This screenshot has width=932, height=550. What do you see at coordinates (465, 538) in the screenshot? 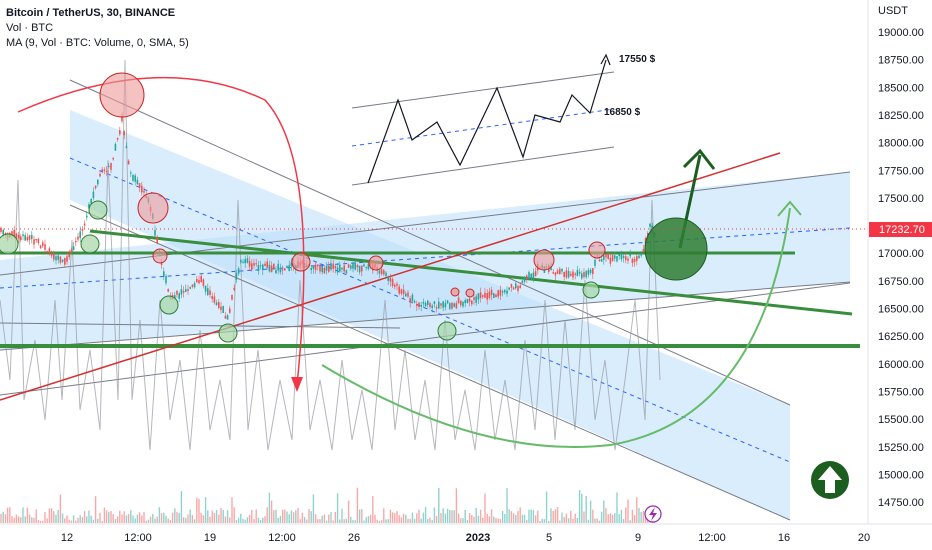
I see `time-axis: 12 12:00 19 12:00 26 2023 5 9 12:00 16 20` at bounding box center [465, 538].